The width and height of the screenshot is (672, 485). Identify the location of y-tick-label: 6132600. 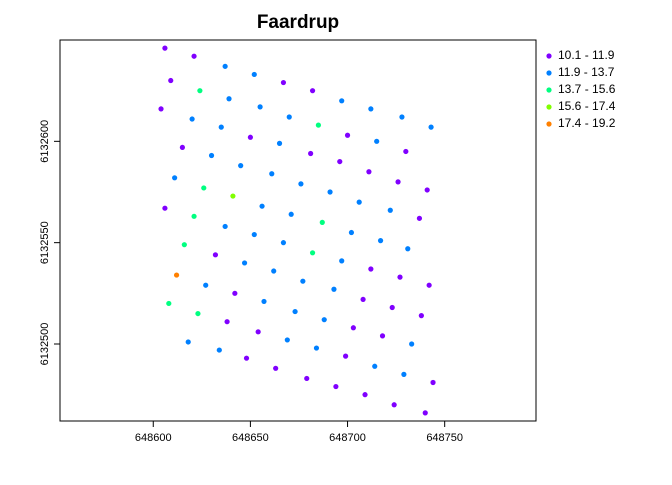
(45, 141).